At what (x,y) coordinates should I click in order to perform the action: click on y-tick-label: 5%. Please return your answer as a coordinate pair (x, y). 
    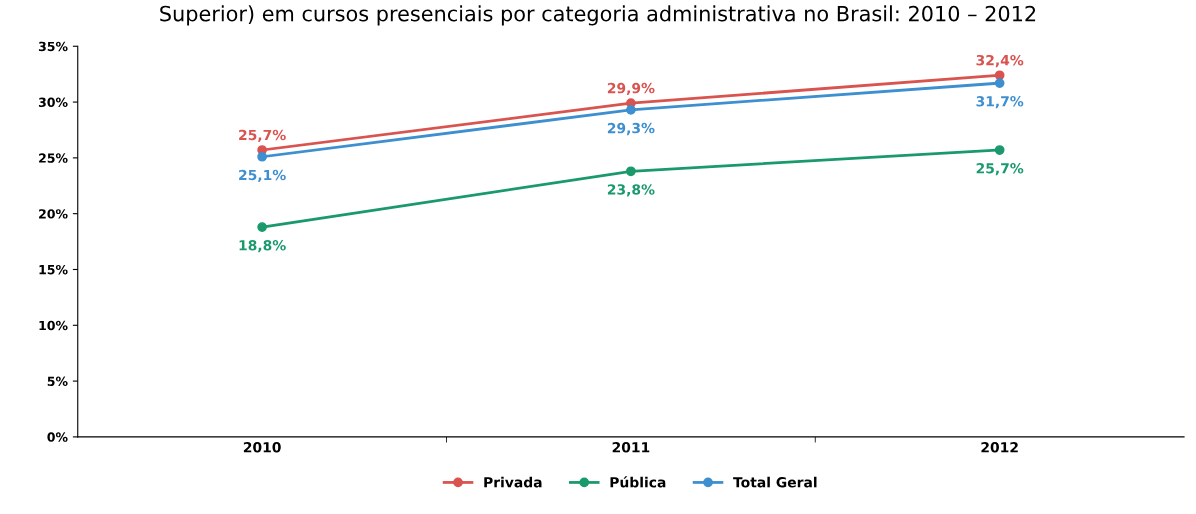
    Looking at the image, I should click on (57, 381).